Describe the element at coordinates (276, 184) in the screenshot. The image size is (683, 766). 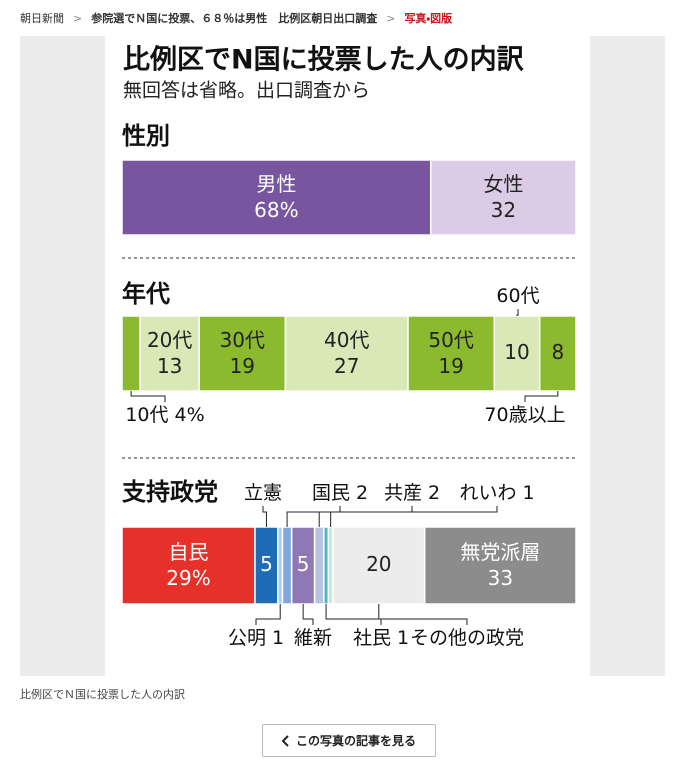
I see `segment-label: 男性` at that location.